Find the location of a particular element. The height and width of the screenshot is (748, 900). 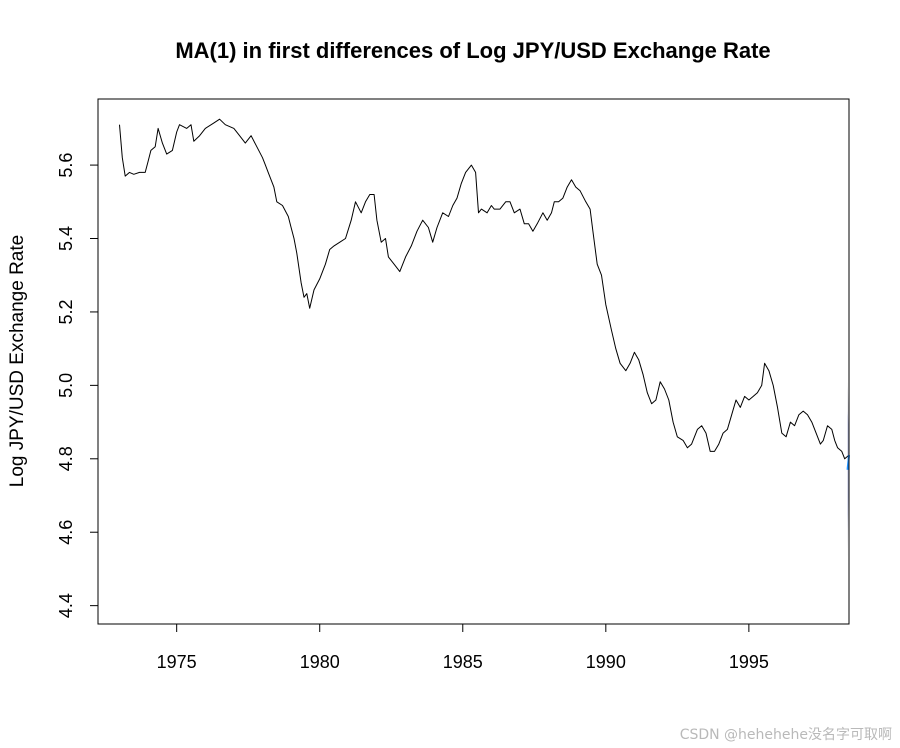

x-tick-label: 1980 is located at coordinates (320, 662).